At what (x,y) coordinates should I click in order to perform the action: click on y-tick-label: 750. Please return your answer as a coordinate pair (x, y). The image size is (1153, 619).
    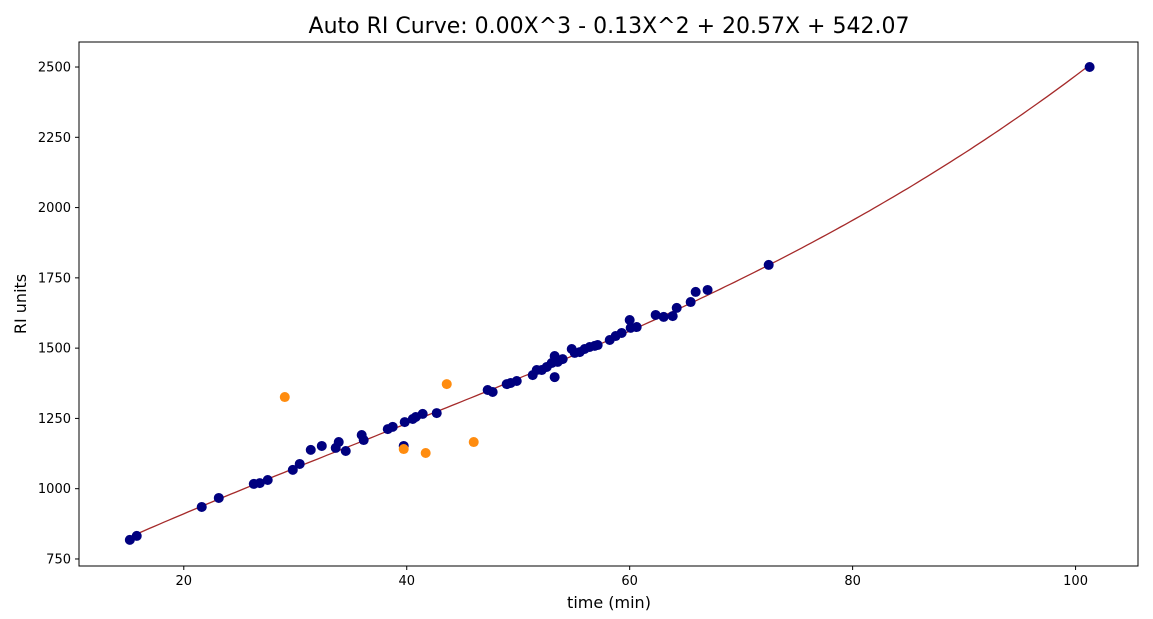
    Looking at the image, I should click on (58, 559).